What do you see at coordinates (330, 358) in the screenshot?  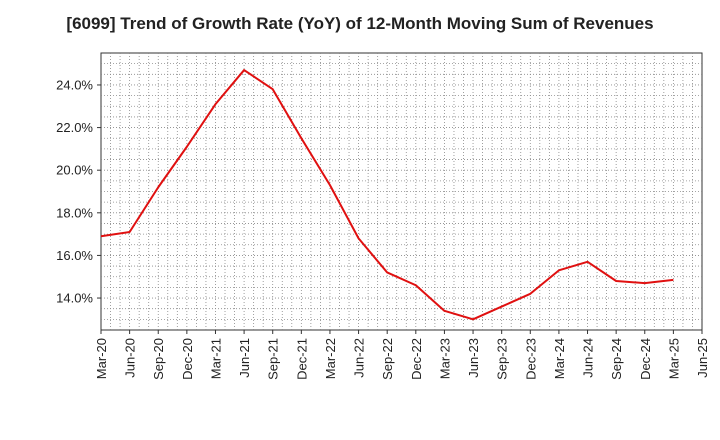 I see `x-tick-label: Mar-22` at bounding box center [330, 358].